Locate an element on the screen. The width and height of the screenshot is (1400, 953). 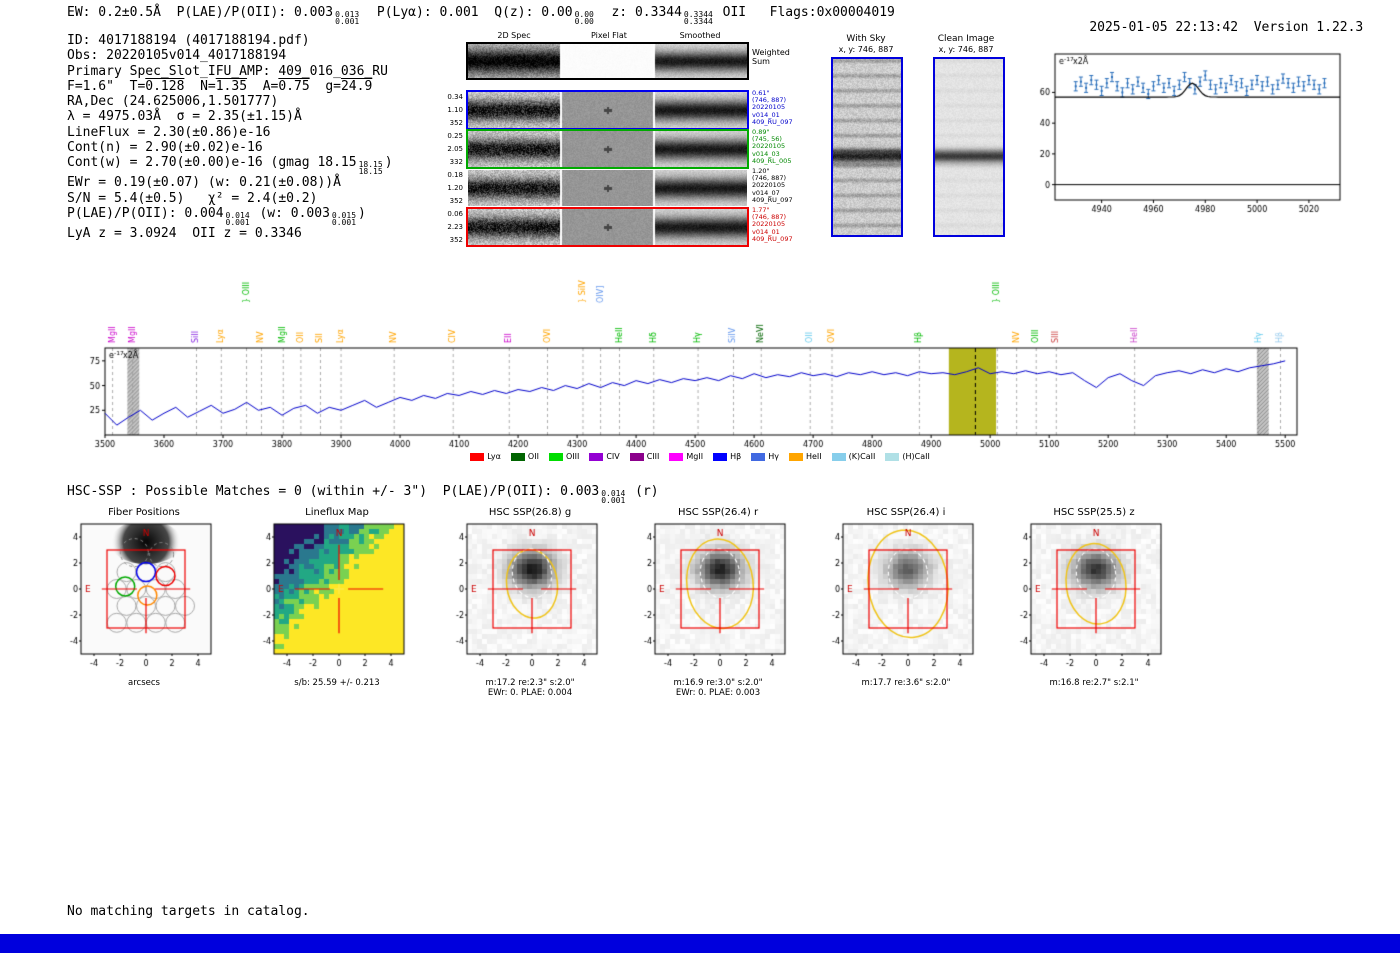
legend-label: Hγ is located at coordinates (773, 456).